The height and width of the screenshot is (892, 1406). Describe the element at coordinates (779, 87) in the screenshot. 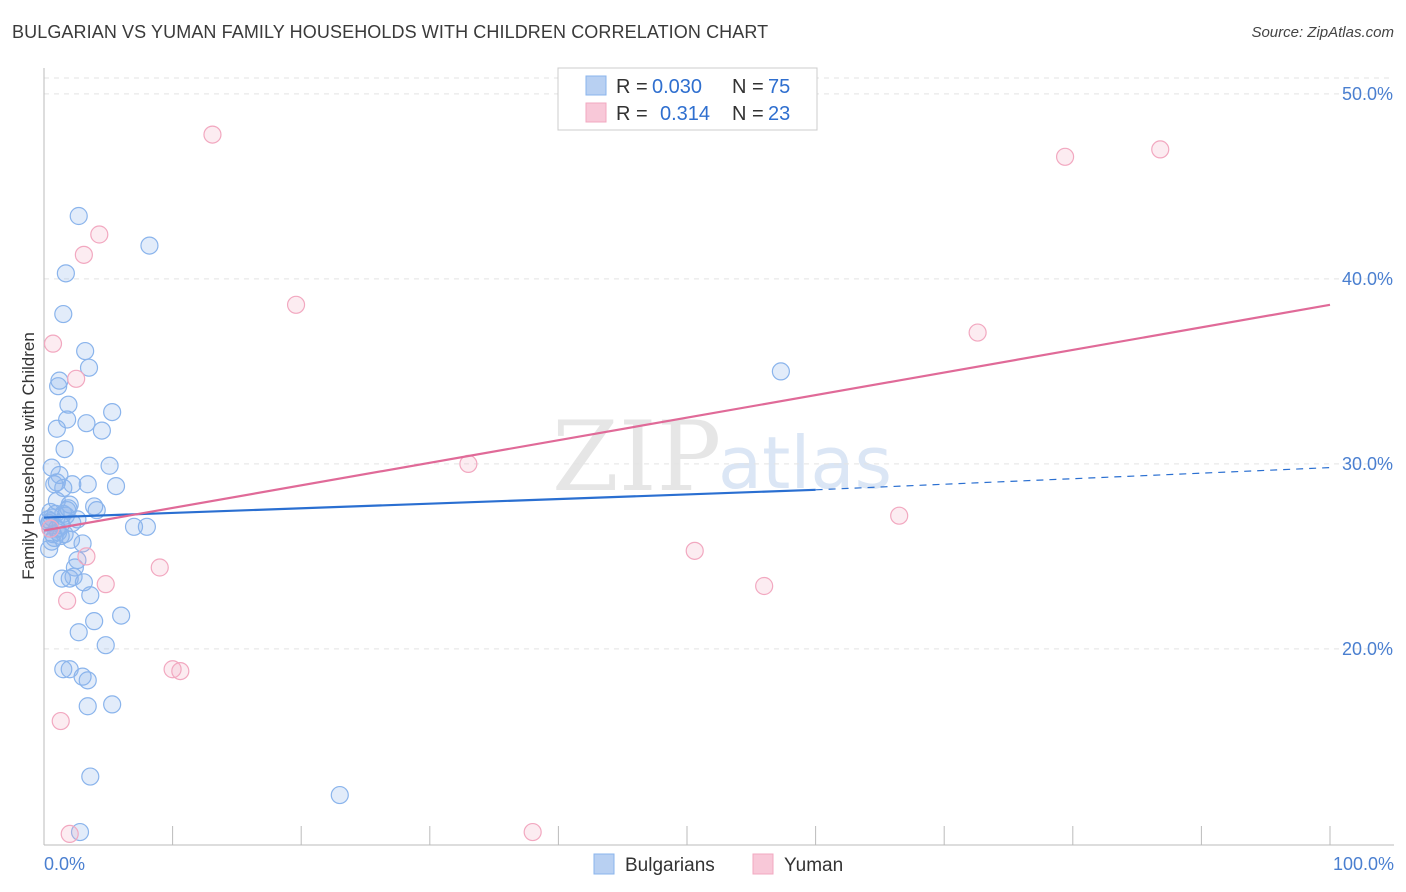

I see `legend-n-value-1: 75` at that location.